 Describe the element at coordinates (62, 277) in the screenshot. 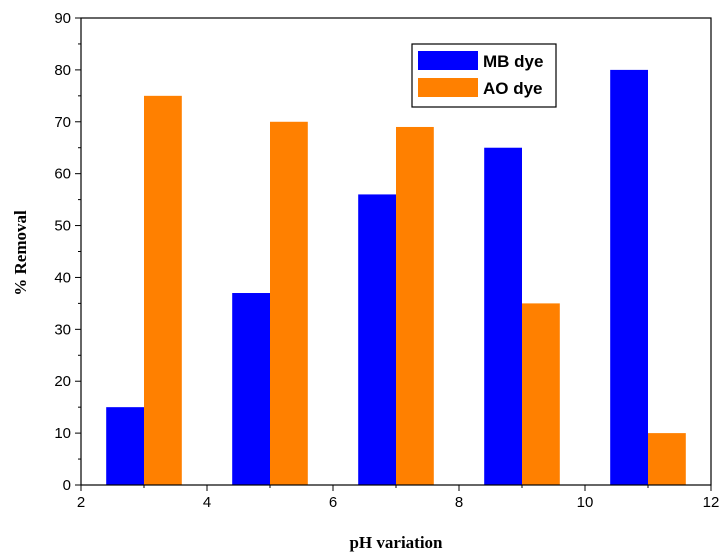

I see `y-tick-label: 40` at that location.